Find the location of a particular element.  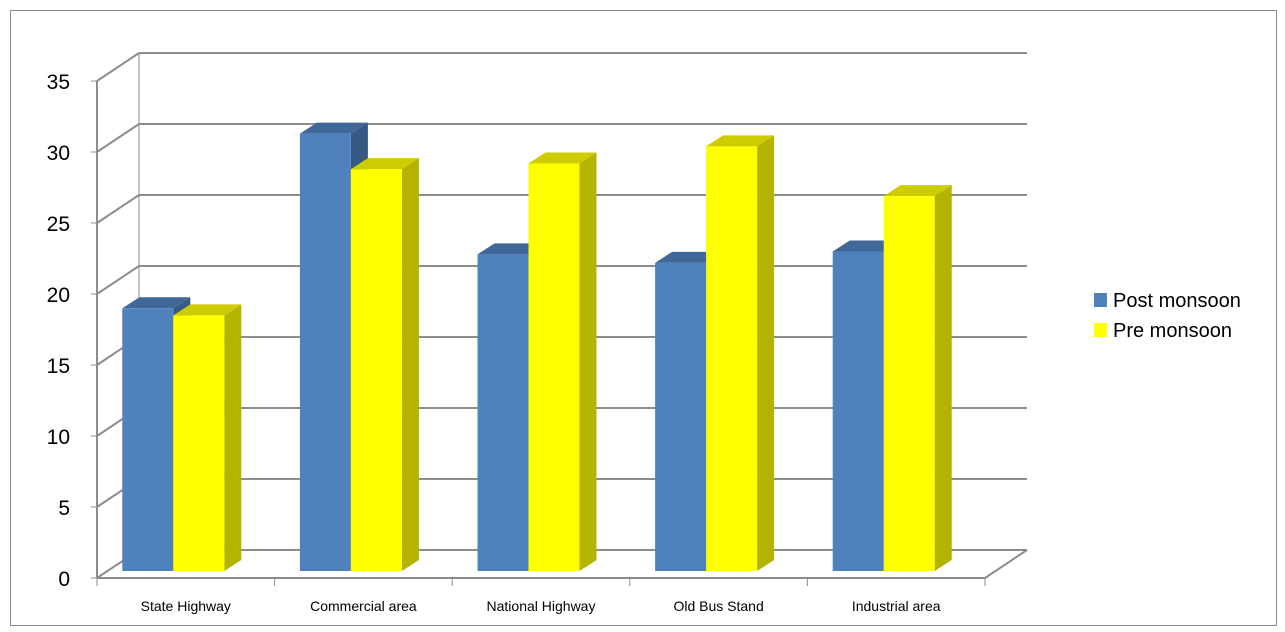

y-tick-label: 0 is located at coordinates (64, 579).